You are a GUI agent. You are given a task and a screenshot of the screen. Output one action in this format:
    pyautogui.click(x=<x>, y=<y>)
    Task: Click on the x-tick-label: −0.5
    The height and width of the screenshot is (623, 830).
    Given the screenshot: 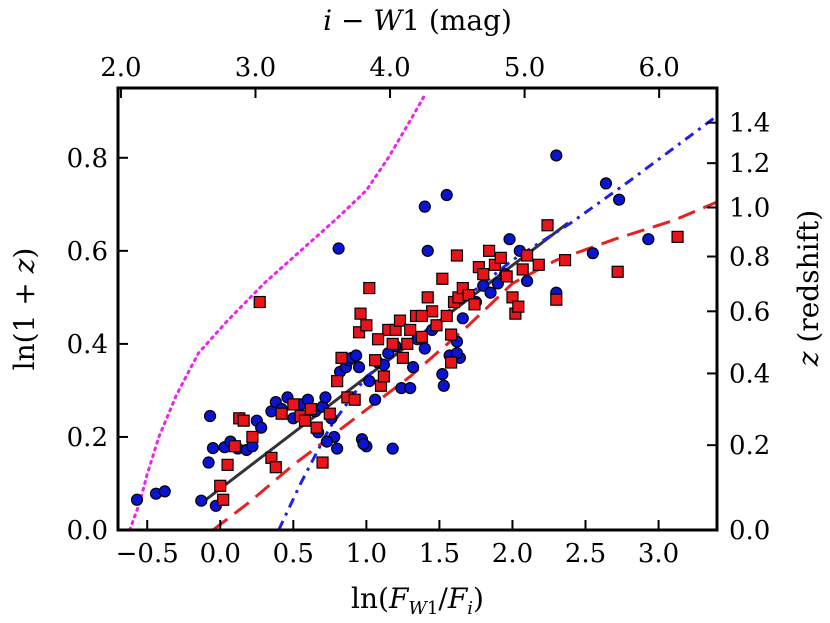 What is the action you would take?
    pyautogui.click(x=147, y=554)
    